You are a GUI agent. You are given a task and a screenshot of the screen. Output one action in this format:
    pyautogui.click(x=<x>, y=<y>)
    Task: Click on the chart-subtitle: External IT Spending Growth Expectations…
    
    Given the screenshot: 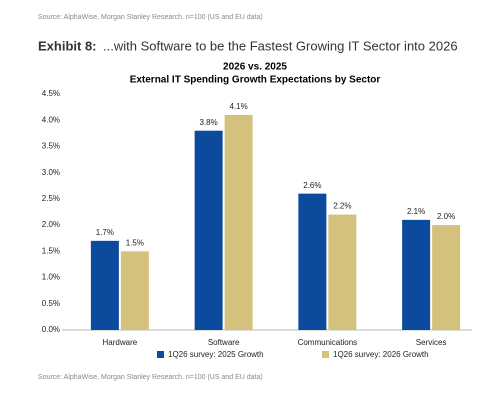 What is the action you would take?
    pyautogui.click(x=255, y=80)
    